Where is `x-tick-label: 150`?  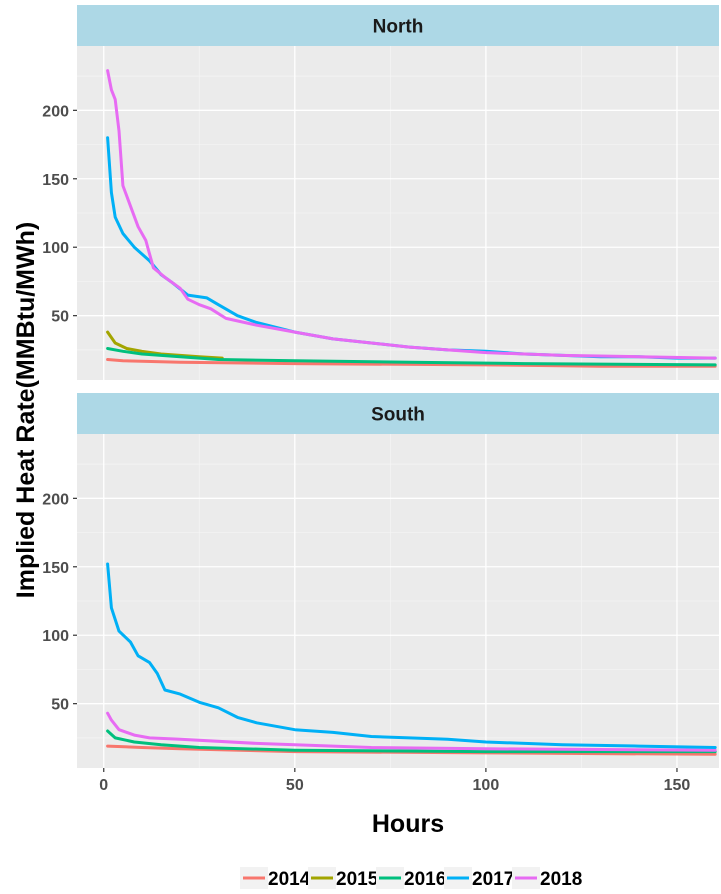 x-tick-label: 150 is located at coordinates (677, 785).